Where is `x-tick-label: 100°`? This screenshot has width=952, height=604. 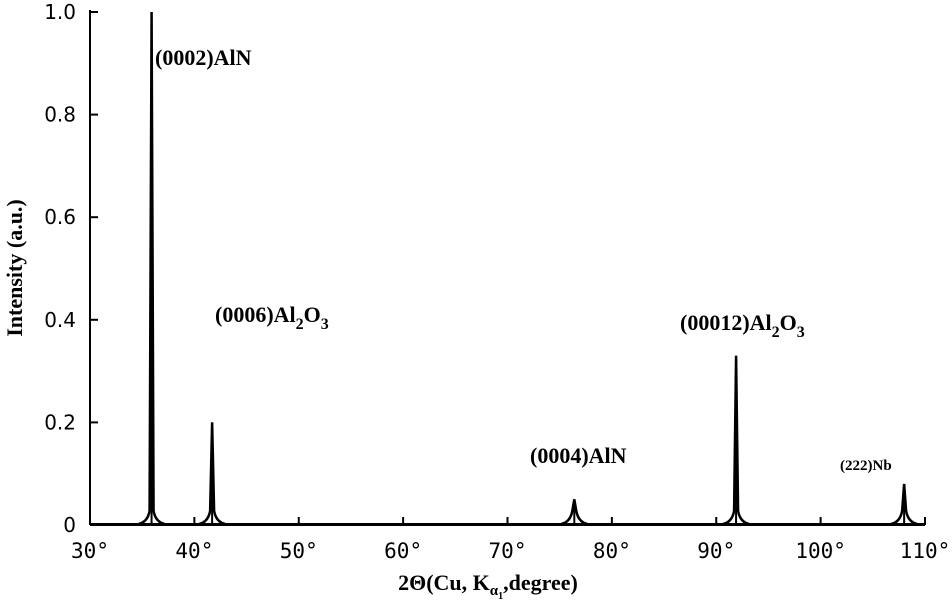 x-tick-label: 100° is located at coordinates (820, 551).